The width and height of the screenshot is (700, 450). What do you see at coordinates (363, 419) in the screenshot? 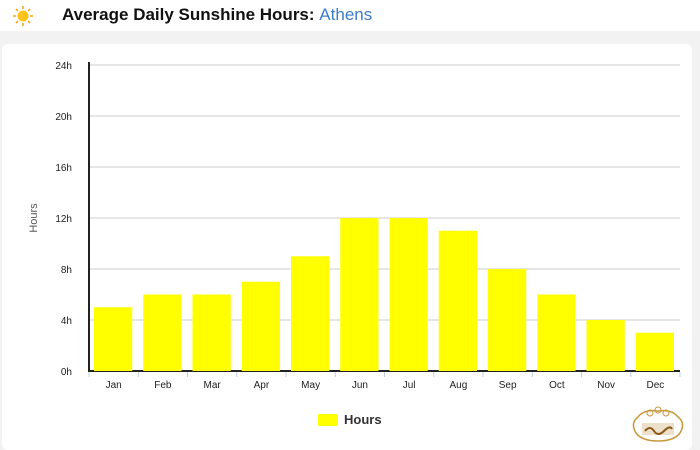
I see `legend-label: Hours` at bounding box center [363, 419].